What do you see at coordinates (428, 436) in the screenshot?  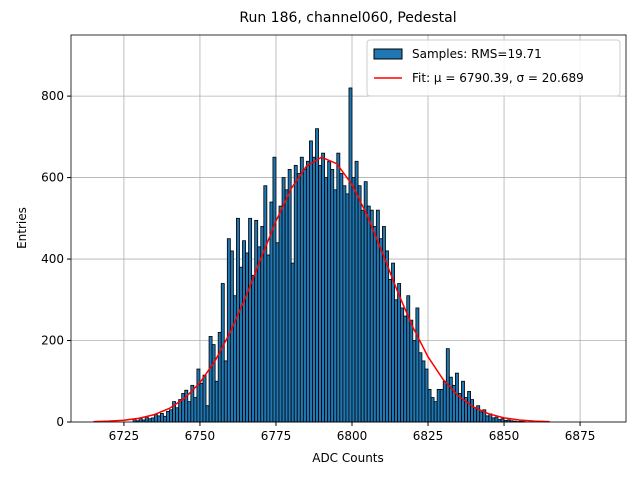 I see `x-tick-label: 6825` at bounding box center [428, 436].